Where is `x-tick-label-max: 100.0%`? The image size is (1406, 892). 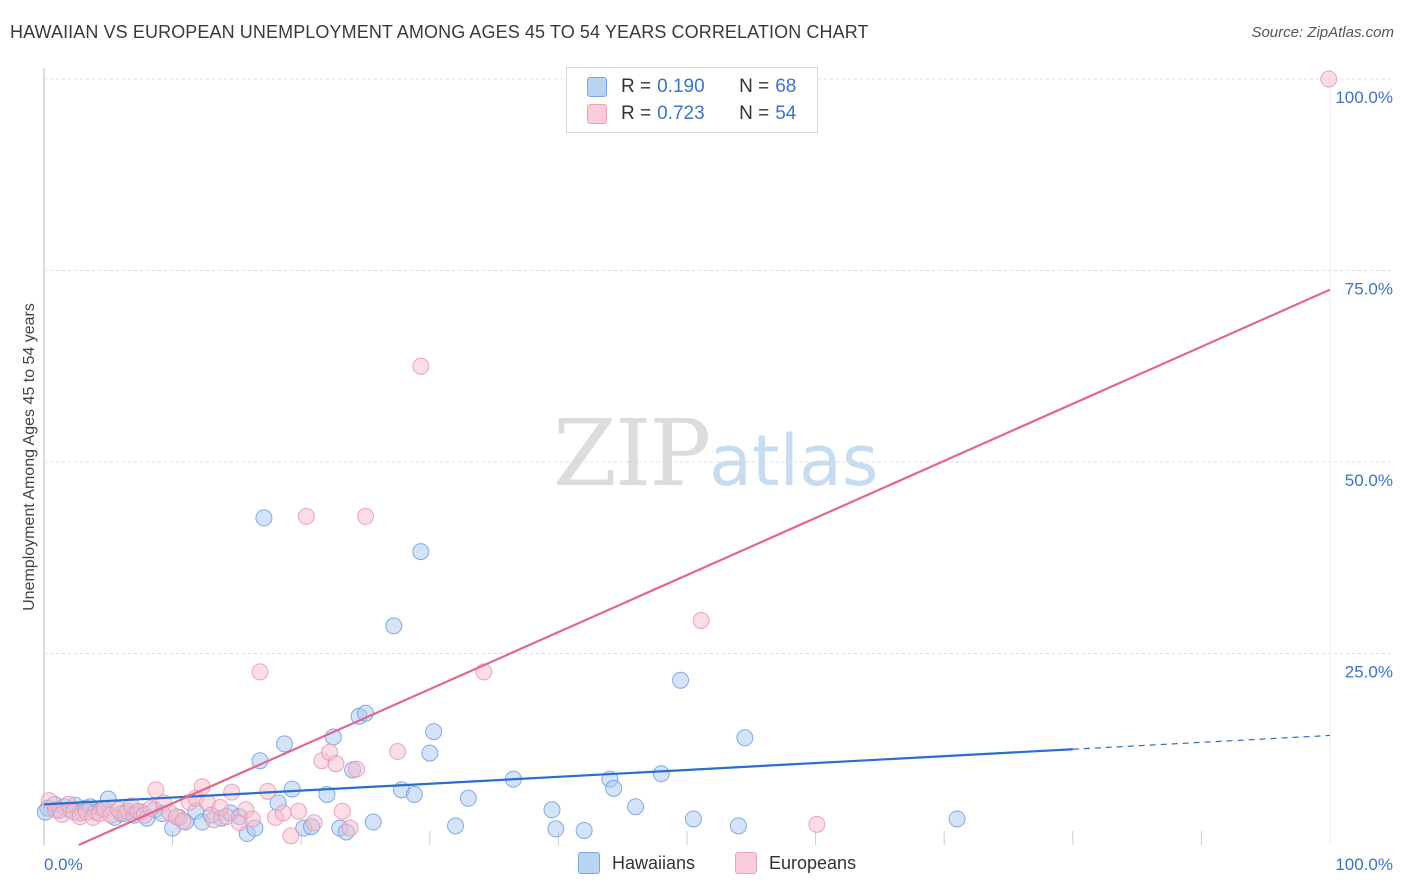
x-tick-label-max: 100.0% is located at coordinates (1364, 864).